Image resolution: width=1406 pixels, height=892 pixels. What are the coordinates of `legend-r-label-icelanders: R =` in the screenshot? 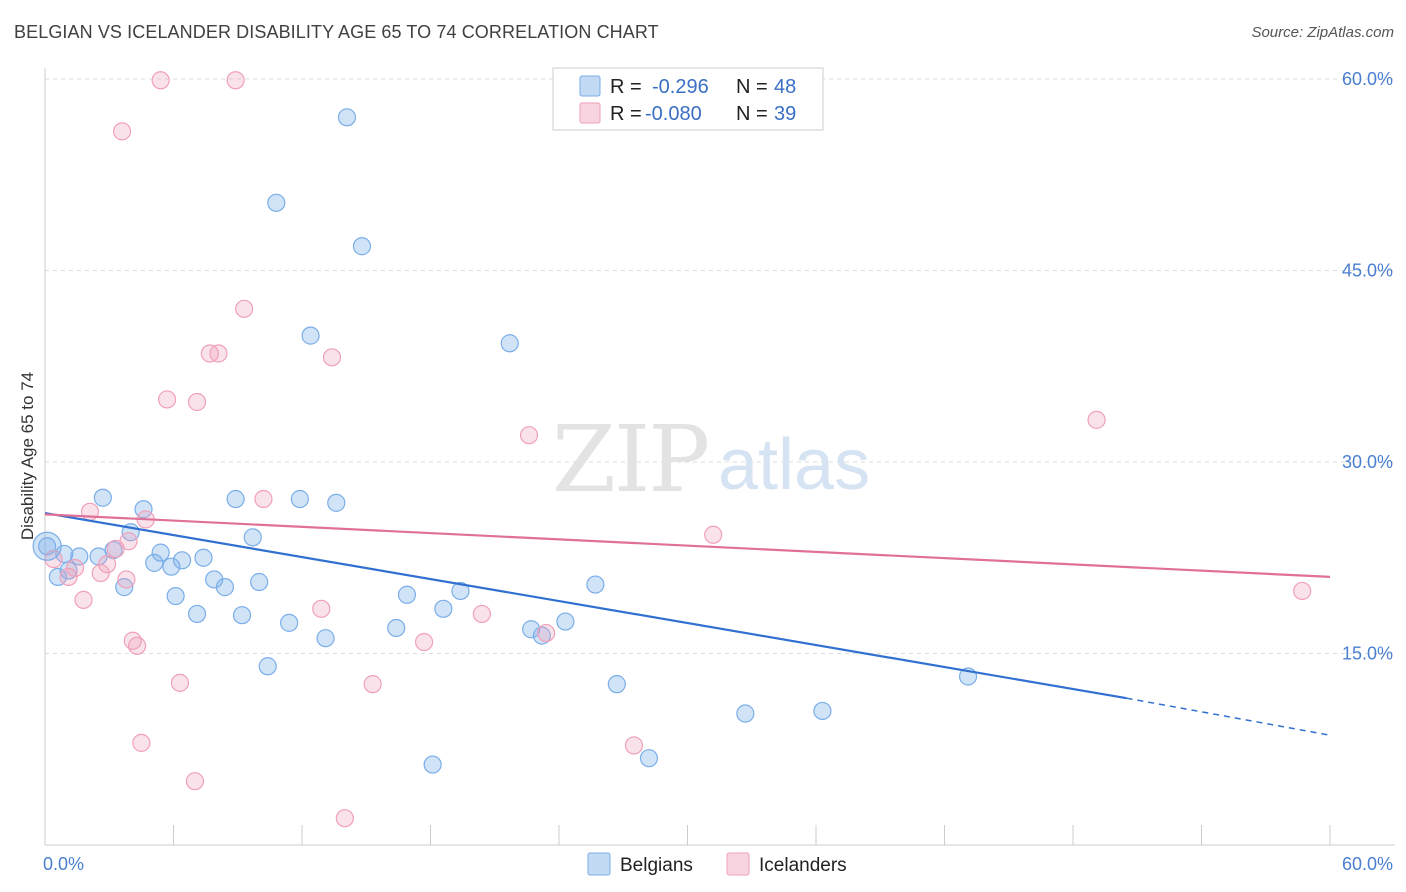 It's located at (626, 114).